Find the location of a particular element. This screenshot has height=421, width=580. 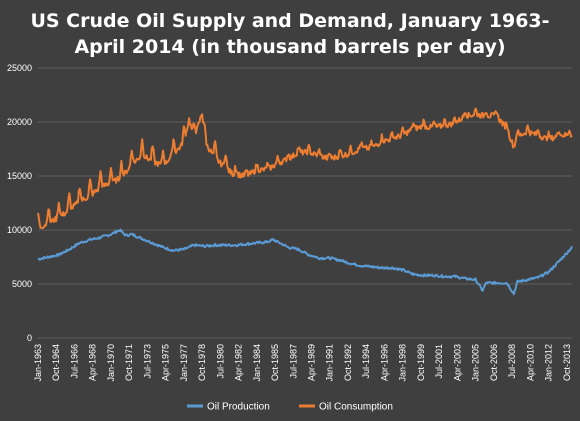

x-tick-label: Jul-1966 is located at coordinates (74, 361).